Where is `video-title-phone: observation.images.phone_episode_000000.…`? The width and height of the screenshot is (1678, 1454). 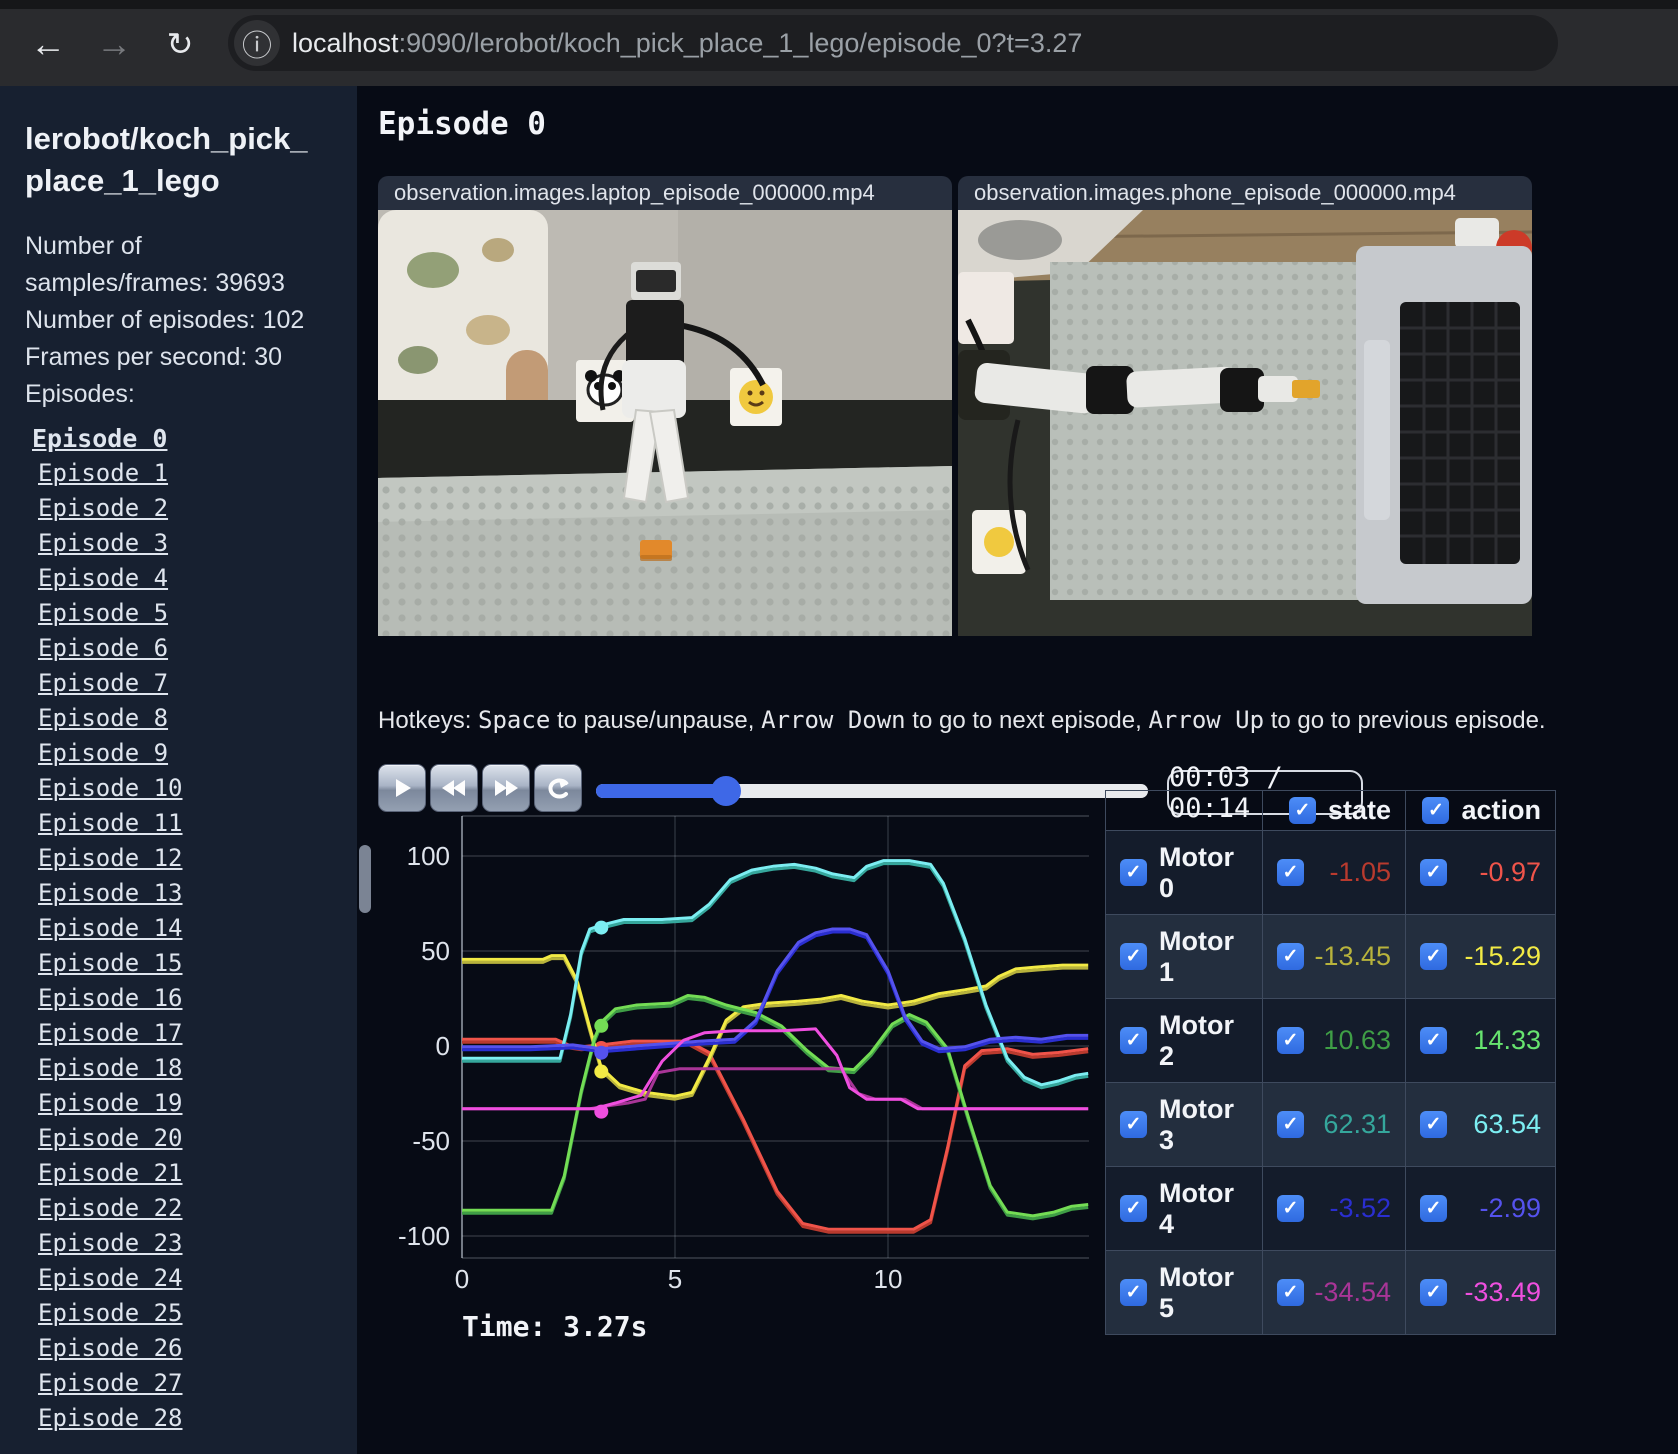
video-title-phone: observation.images.phone_episode_000000.… is located at coordinates (1245, 193).